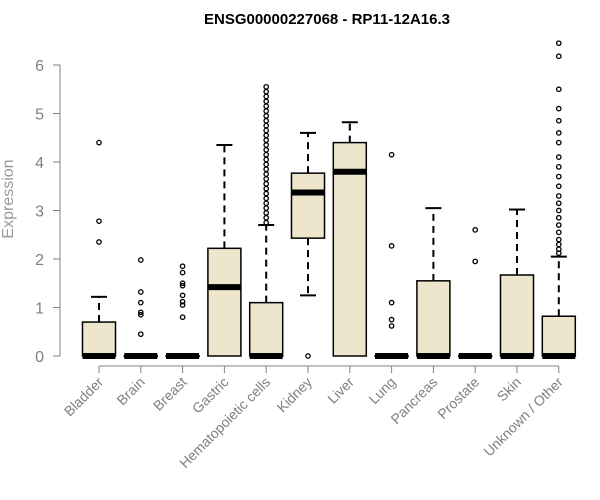 This screenshot has height=500, width=600. Describe the element at coordinates (39, 212) in the screenshot. I see `y-tick-label: 3` at that location.